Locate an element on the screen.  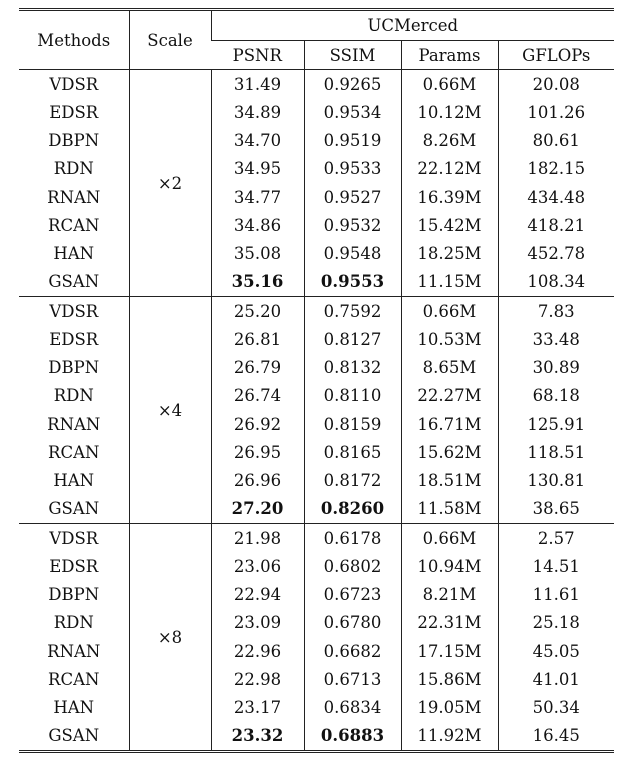
cell-gflops: 418.21 is located at coordinates (556, 225).